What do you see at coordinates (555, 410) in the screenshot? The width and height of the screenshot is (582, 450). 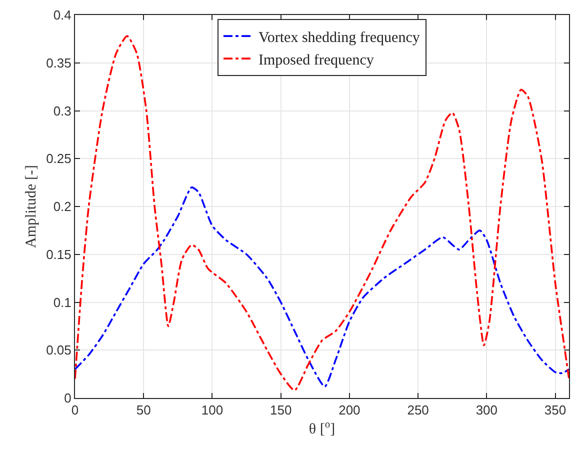 I see `x-tick-label: 350` at bounding box center [555, 410].